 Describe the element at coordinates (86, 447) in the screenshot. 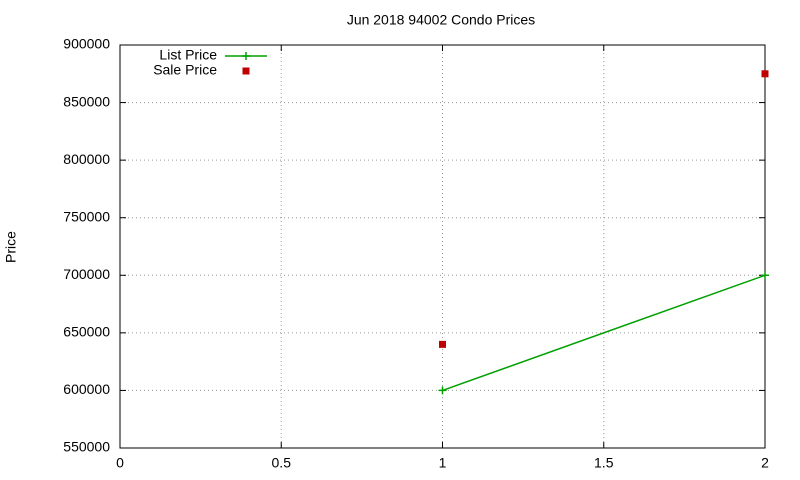

I see `y-tick-label: 550000` at that location.